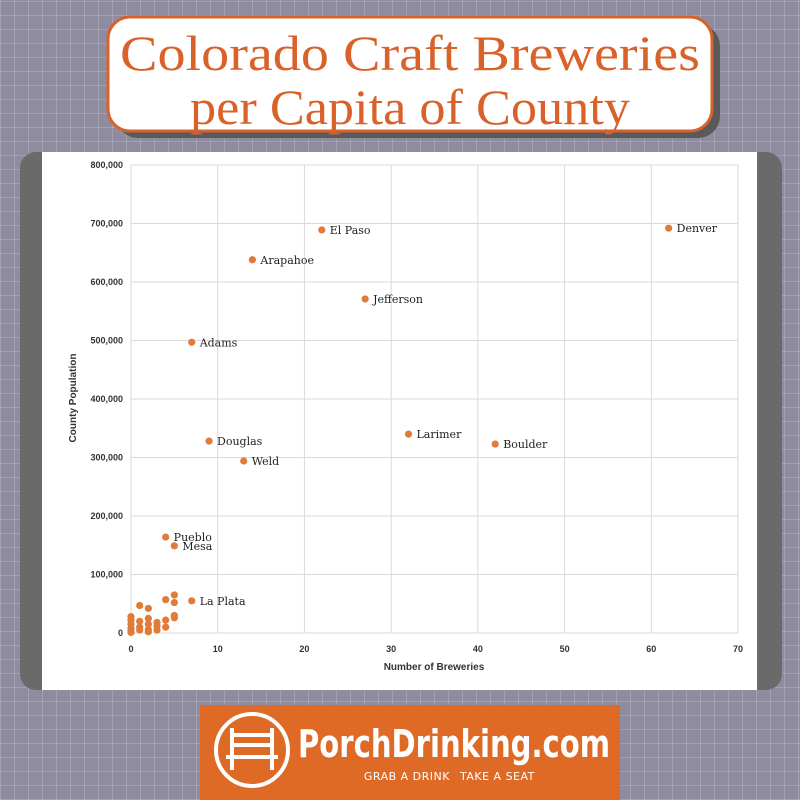 Image resolution: width=800 pixels, height=800 pixels. I want to click on x-axis-label: Number of Breweries, so click(434, 667).